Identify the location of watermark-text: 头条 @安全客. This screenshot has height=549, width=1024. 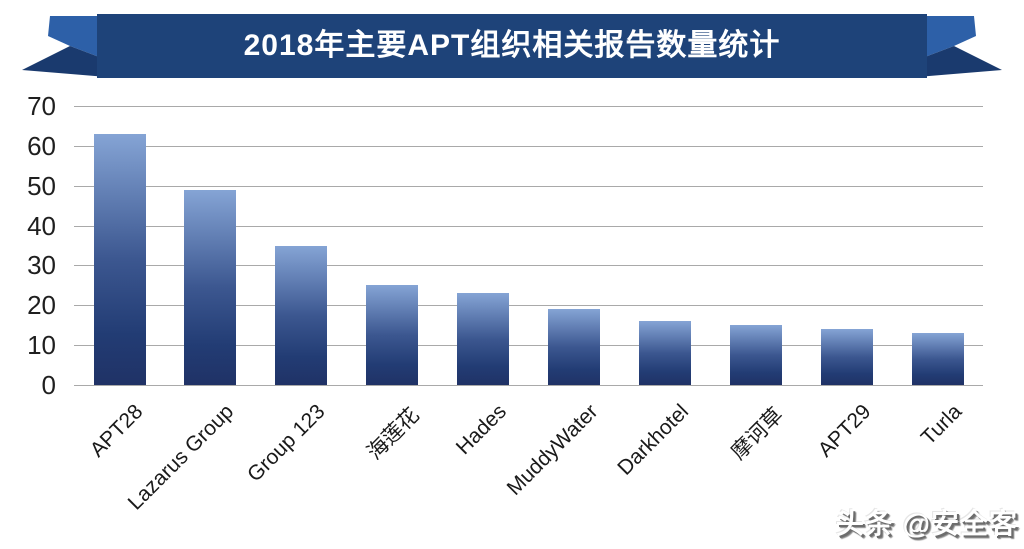
(926, 523).